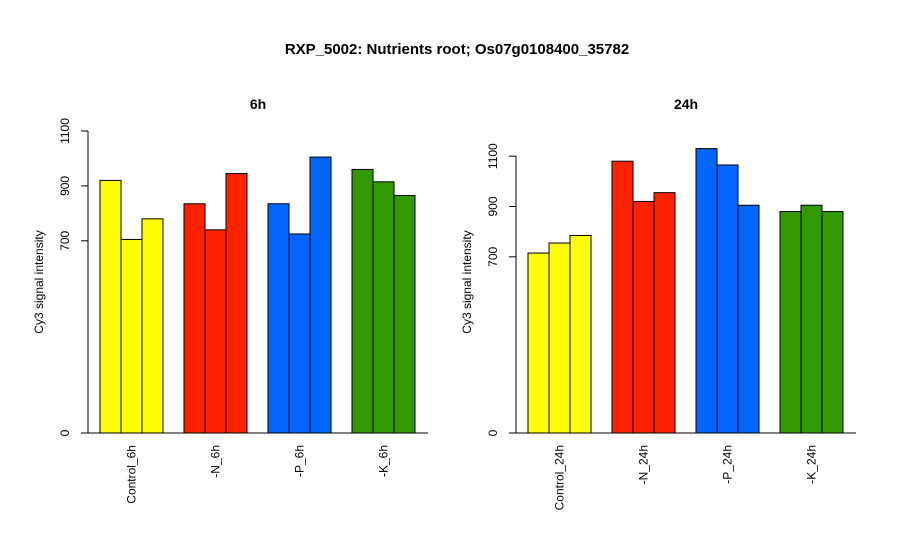 The width and height of the screenshot is (900, 550). What do you see at coordinates (812, 464) in the screenshot?
I see `x-category-label: -K_24h` at bounding box center [812, 464].